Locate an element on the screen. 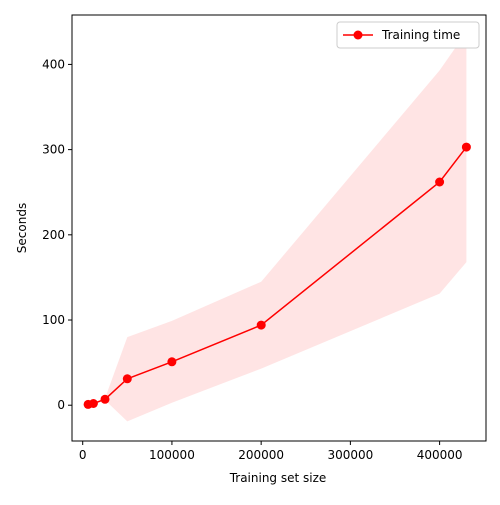  legend: Training time is located at coordinates (408, 35).